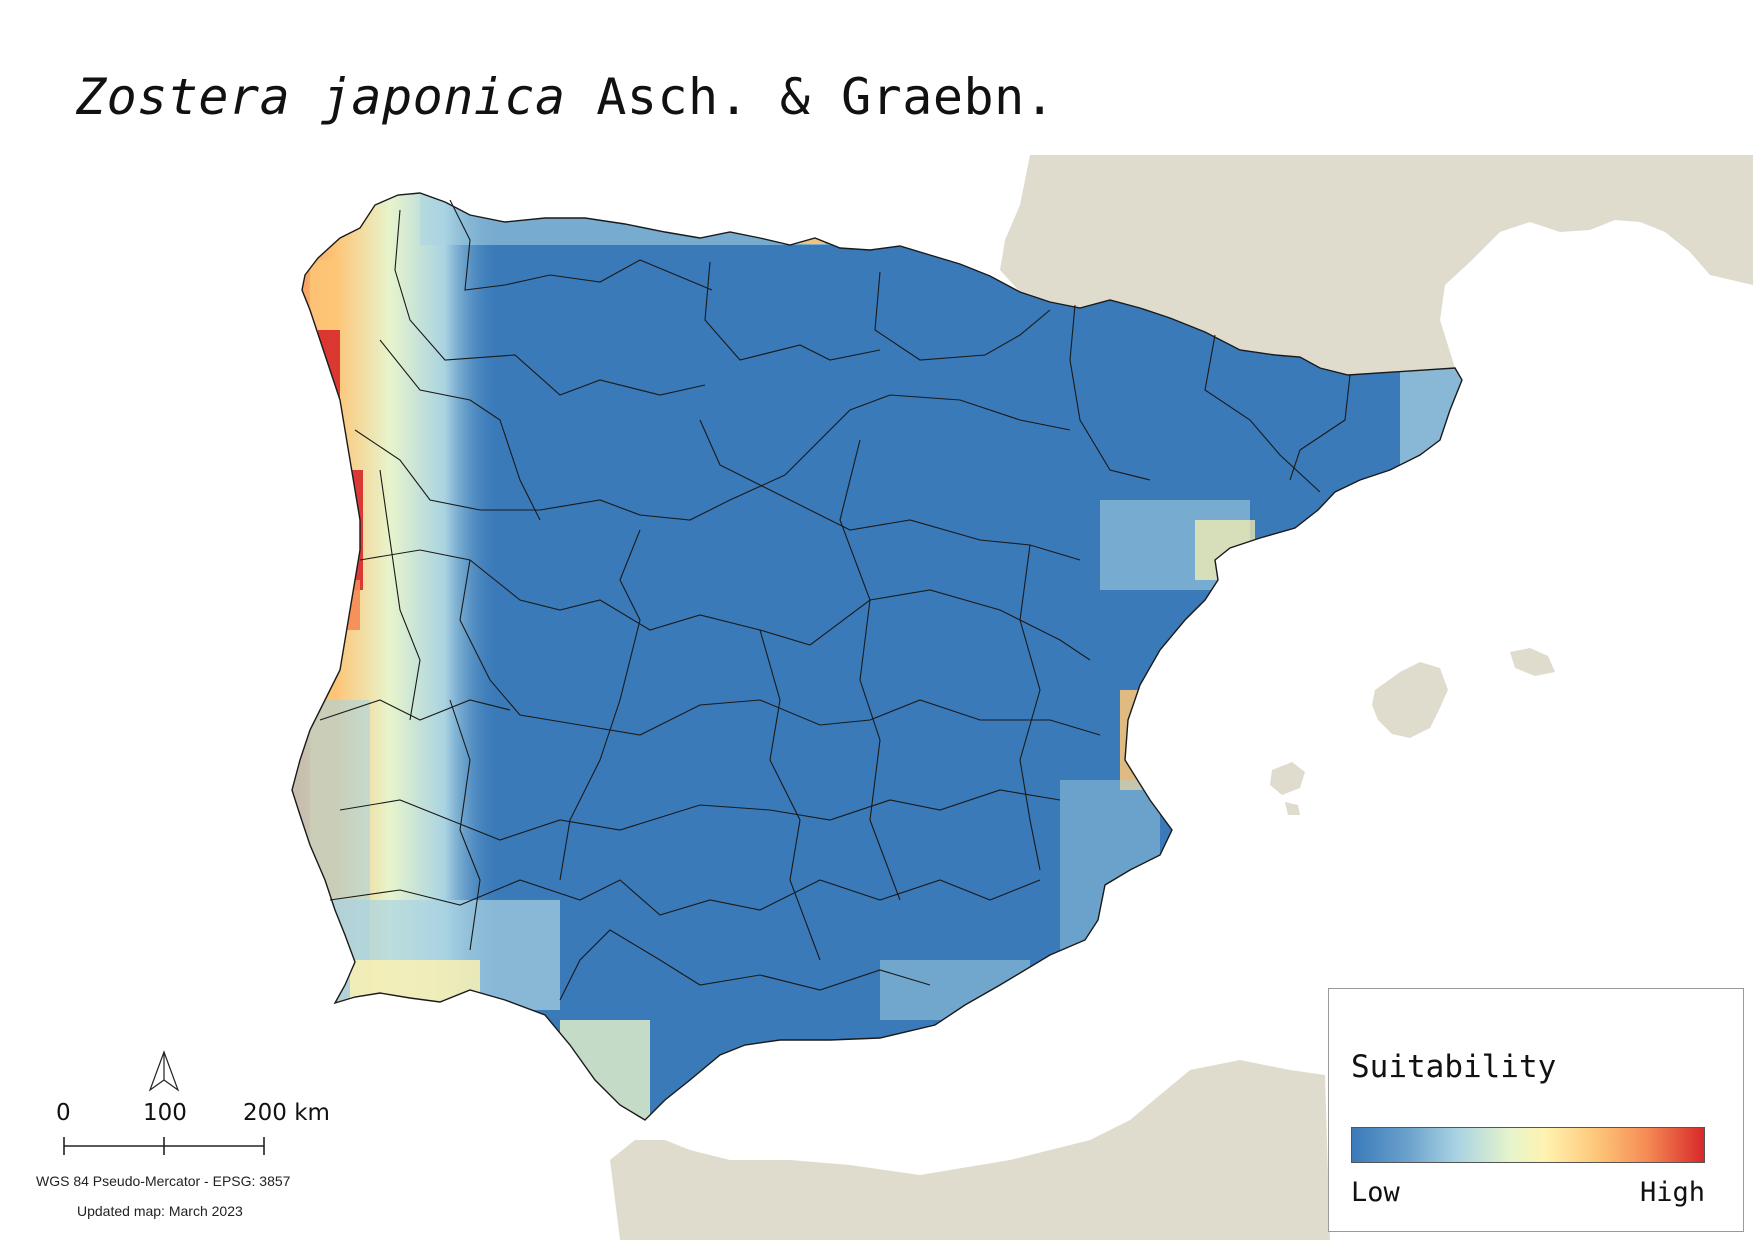 Image resolution: width=1753 pixels, height=1240 pixels. What do you see at coordinates (1536, 1110) in the screenshot?
I see `legend-panel: Suitability Low High` at bounding box center [1536, 1110].